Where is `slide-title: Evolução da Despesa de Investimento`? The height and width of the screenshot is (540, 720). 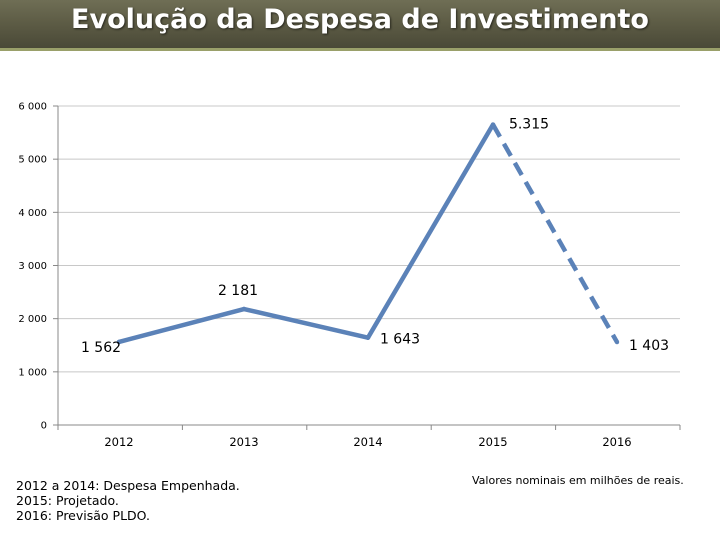 slide-title: Evolução da Despesa de Investimento is located at coordinates (360, 19).